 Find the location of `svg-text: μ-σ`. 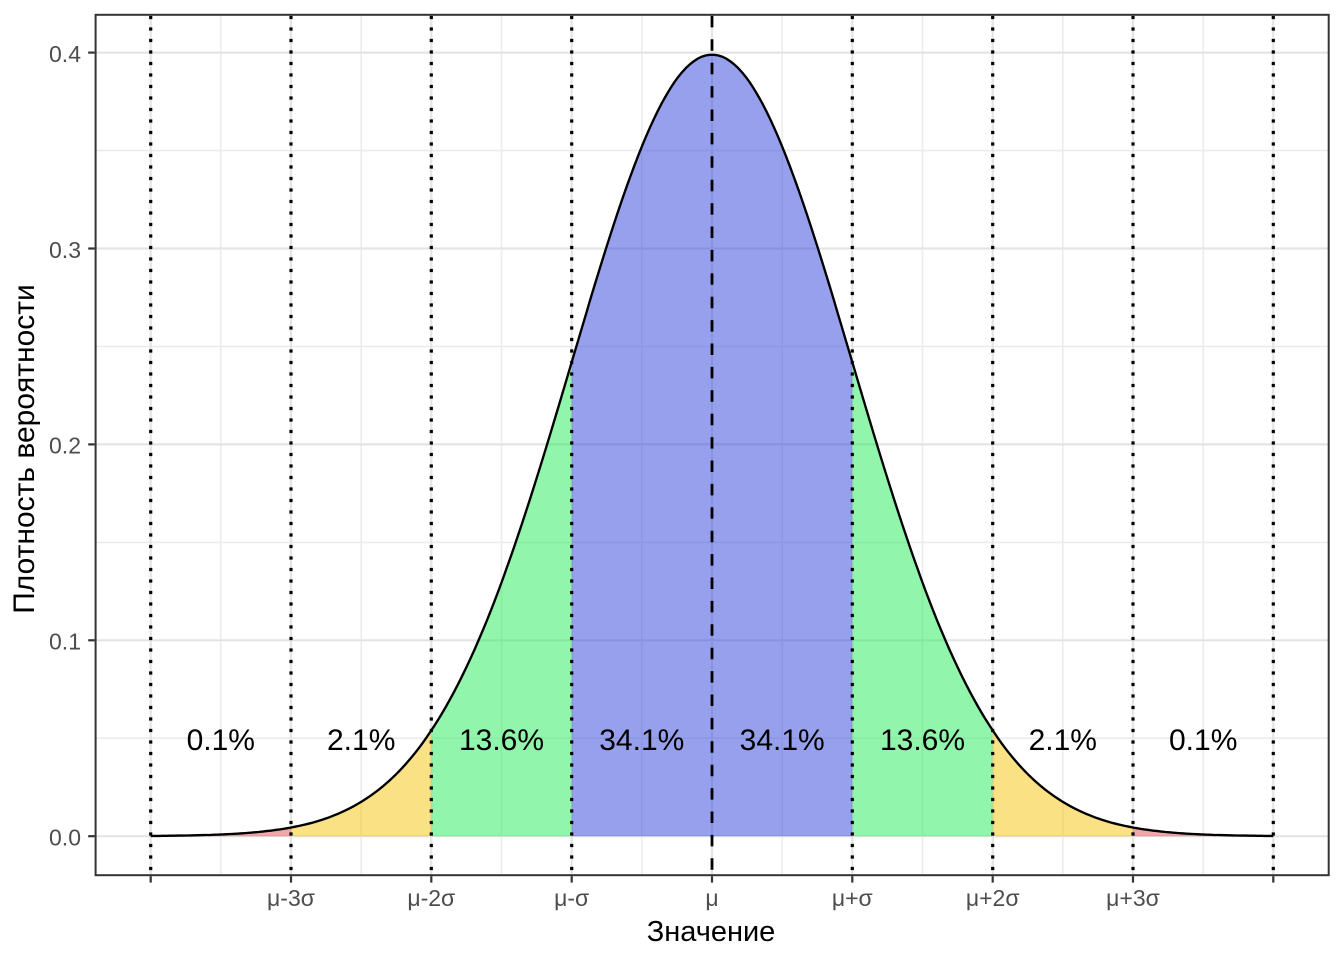

svg-text: μ-σ is located at coordinates (571, 898).